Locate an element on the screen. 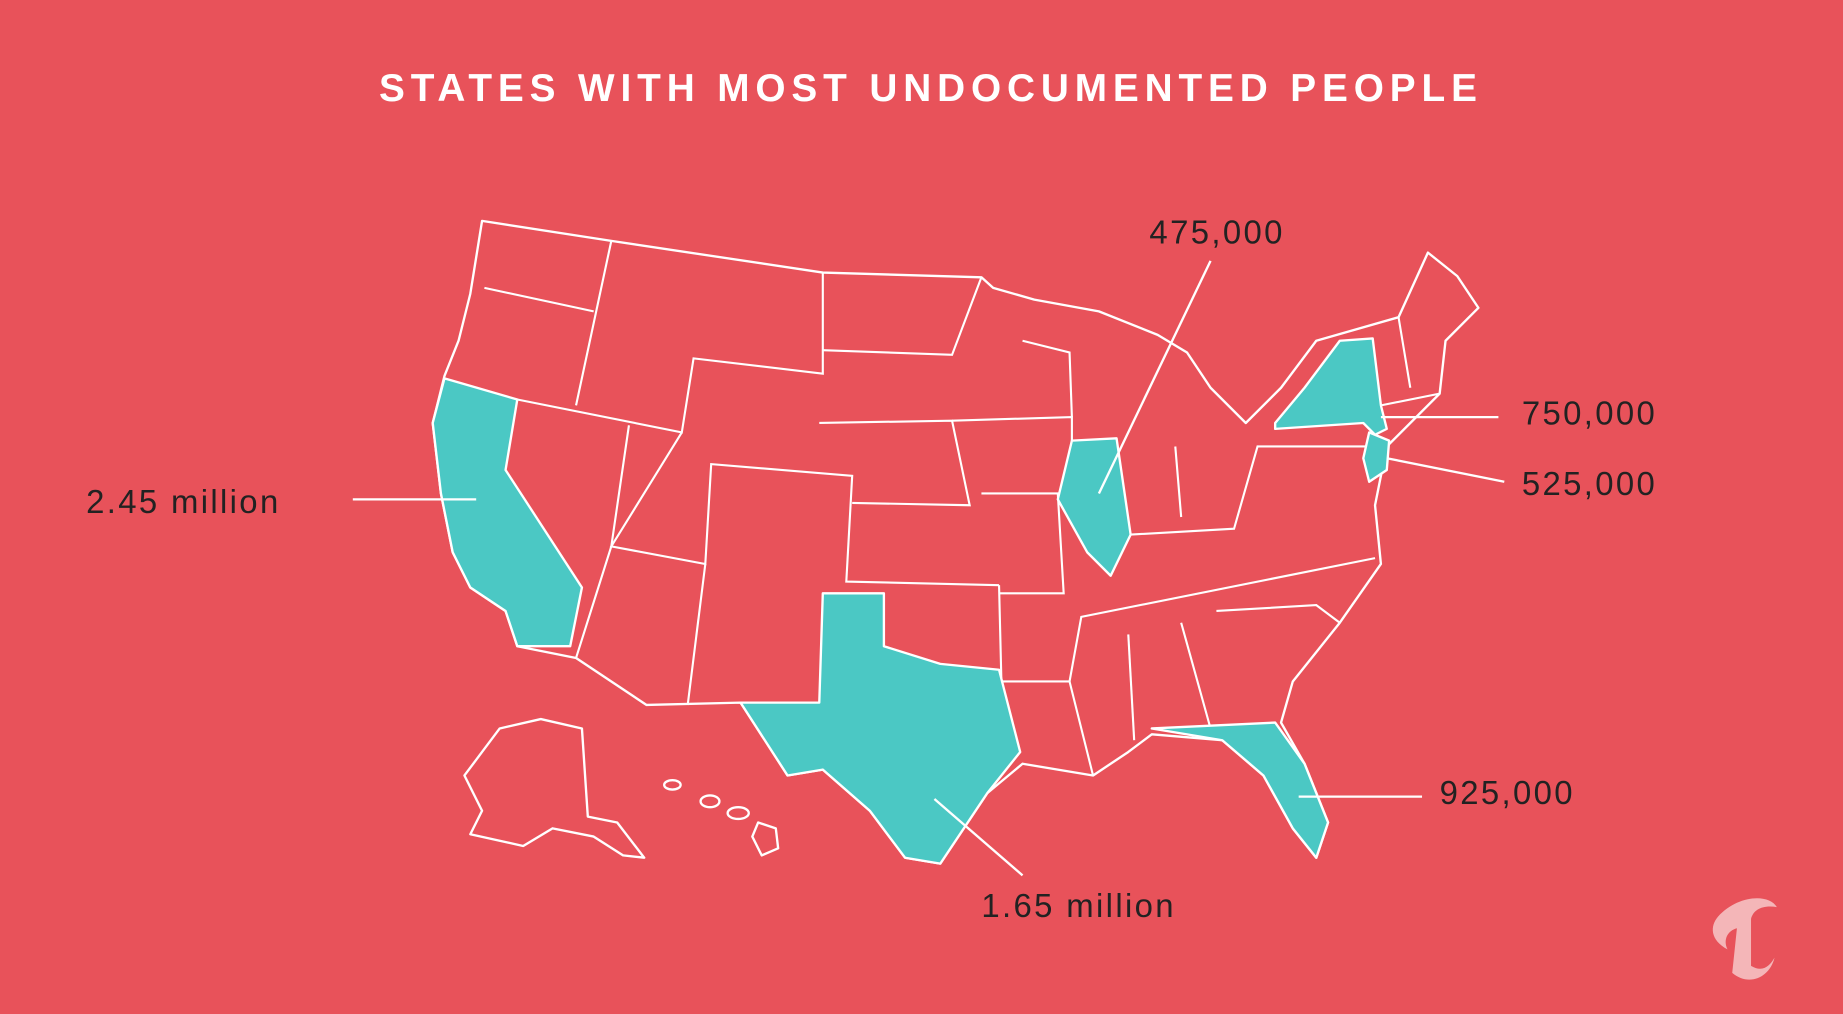 This screenshot has width=1843, height=1014. state-label: 525,000 is located at coordinates (1589, 483).